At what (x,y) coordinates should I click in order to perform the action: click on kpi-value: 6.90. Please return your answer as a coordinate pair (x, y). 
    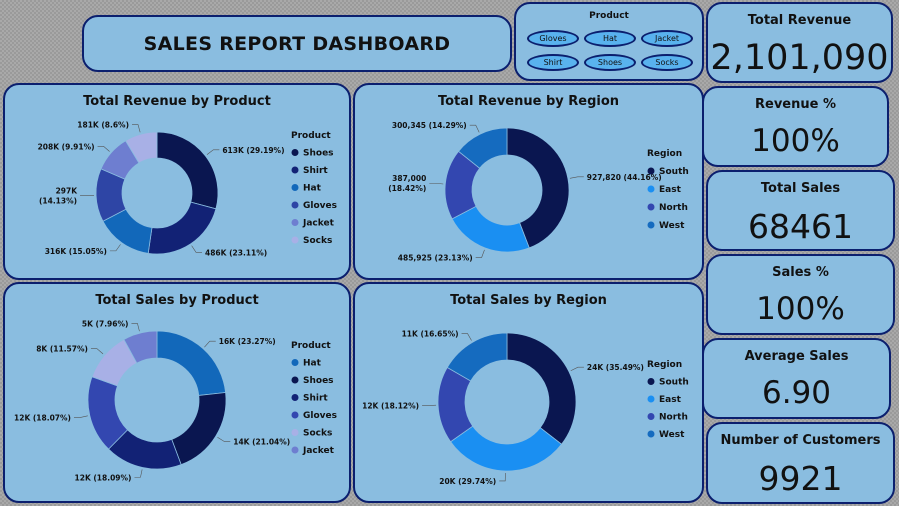
    Looking at the image, I should click on (796, 393).